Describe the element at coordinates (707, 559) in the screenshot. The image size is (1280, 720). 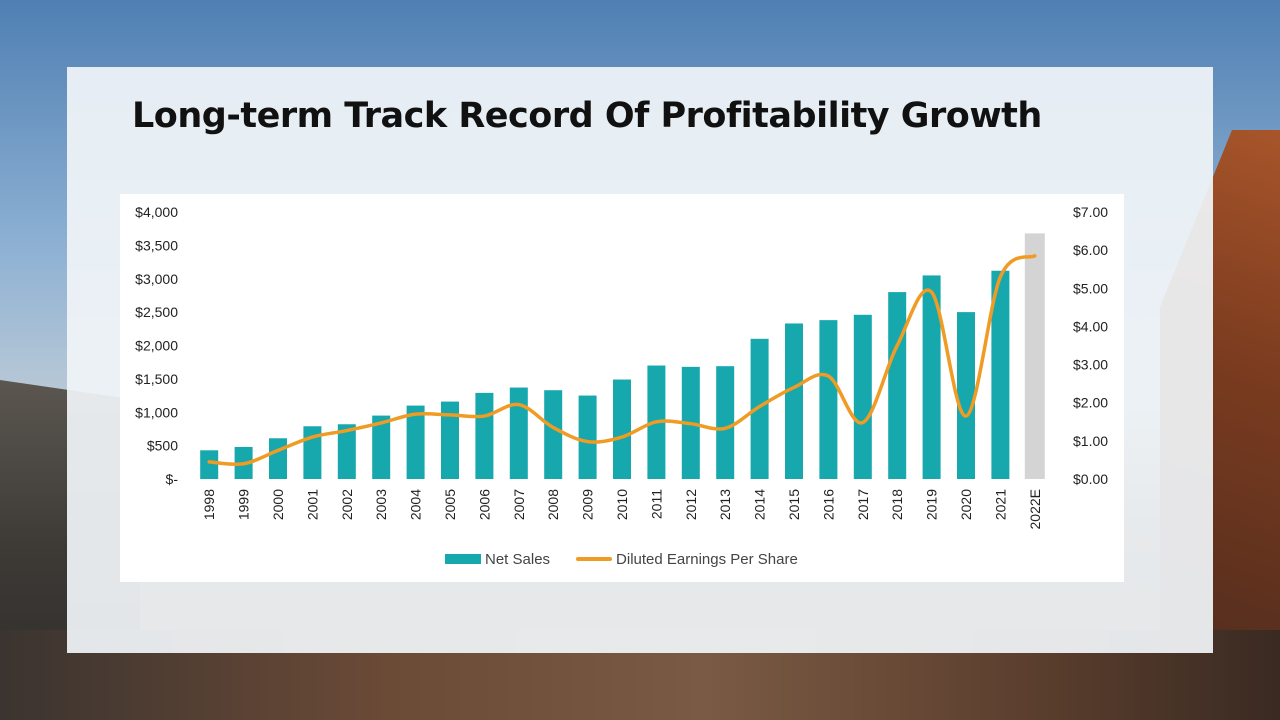
I see `legend-label-eps: Diluted Earnings Per Share` at that location.